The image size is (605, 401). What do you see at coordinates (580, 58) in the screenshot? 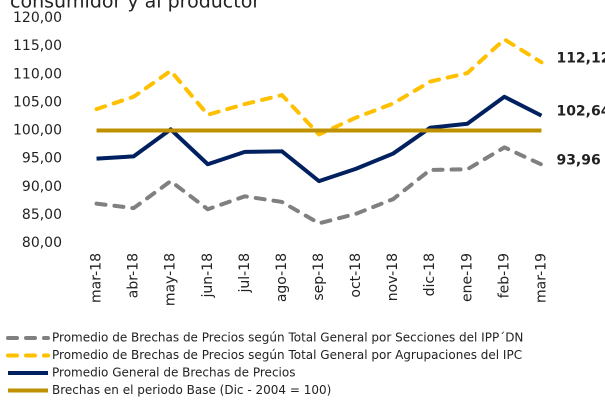
I see `data-label: 112,12` at bounding box center [580, 58].